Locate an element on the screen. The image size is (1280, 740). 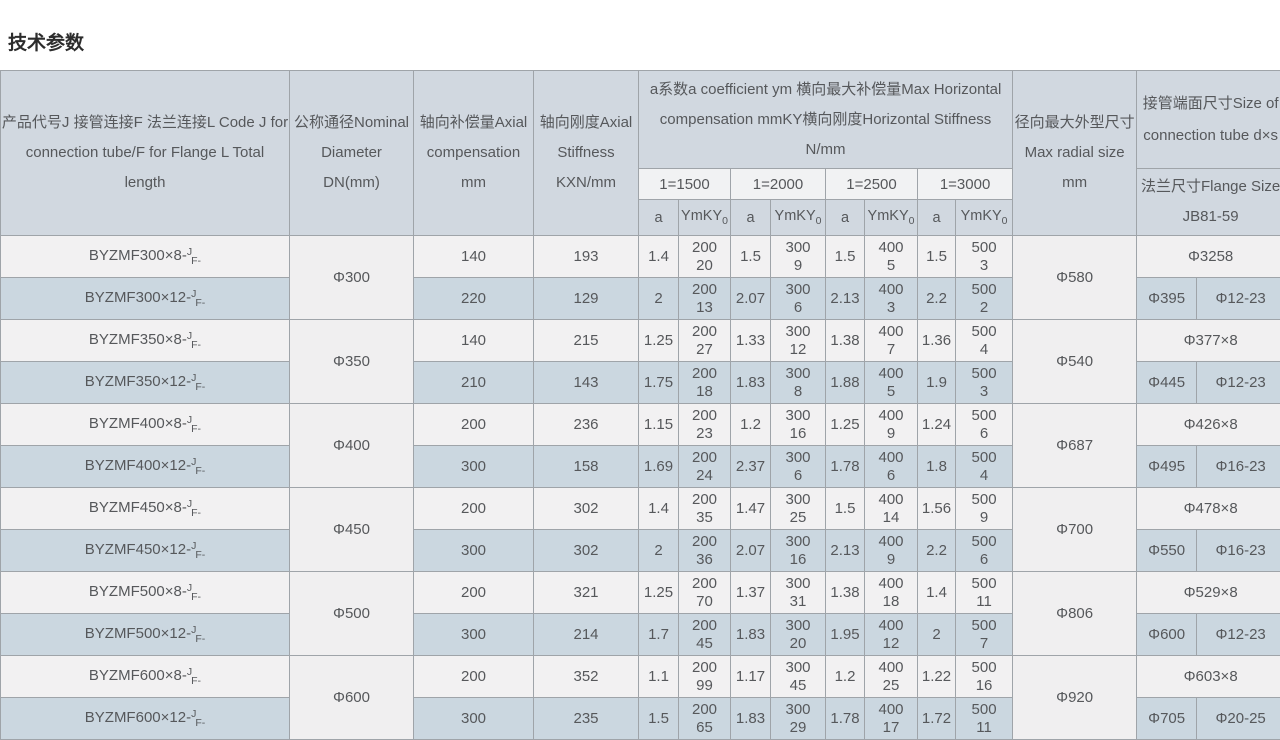
product-code-cell: BYZMF350×8-JF- is located at coordinates (145, 341).